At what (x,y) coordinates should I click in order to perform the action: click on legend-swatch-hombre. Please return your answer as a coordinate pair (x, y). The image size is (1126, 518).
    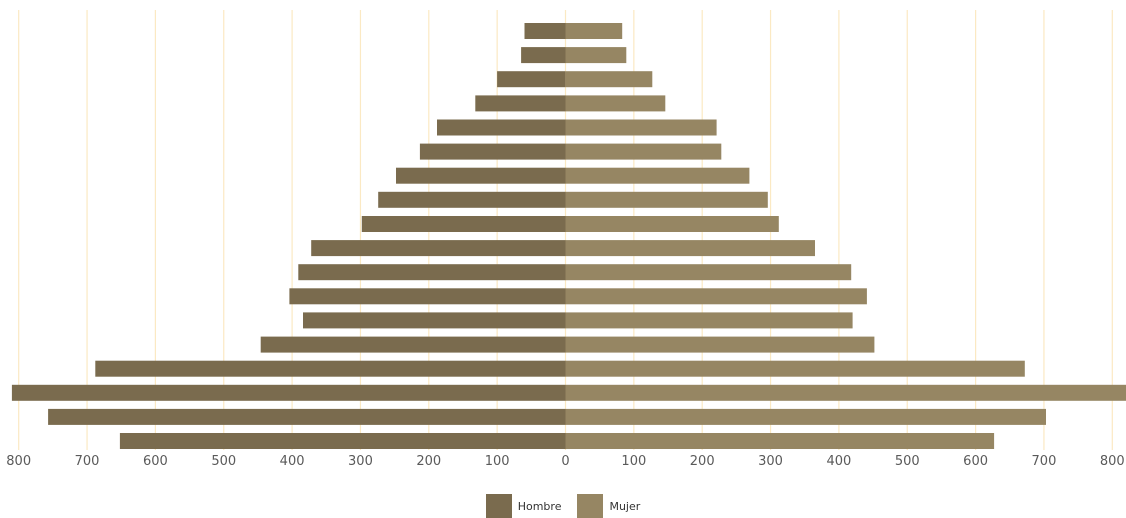
    Looking at the image, I should click on (498, 506).